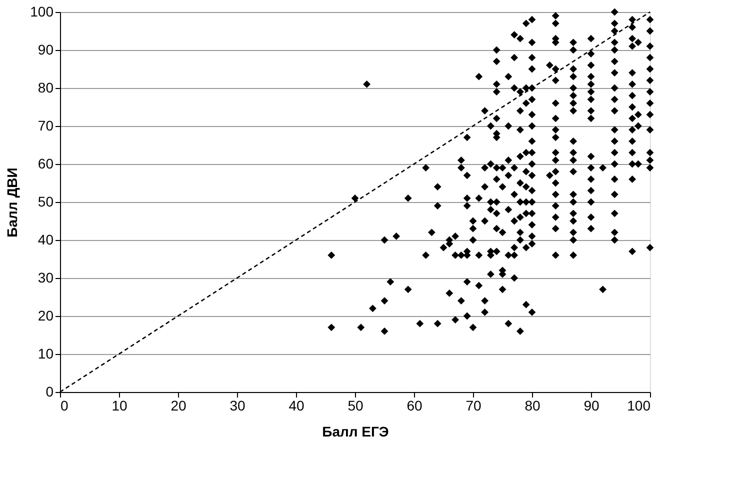  Describe the element at coordinates (296, 406) in the screenshot. I see `x-tick-label: 40` at that location.